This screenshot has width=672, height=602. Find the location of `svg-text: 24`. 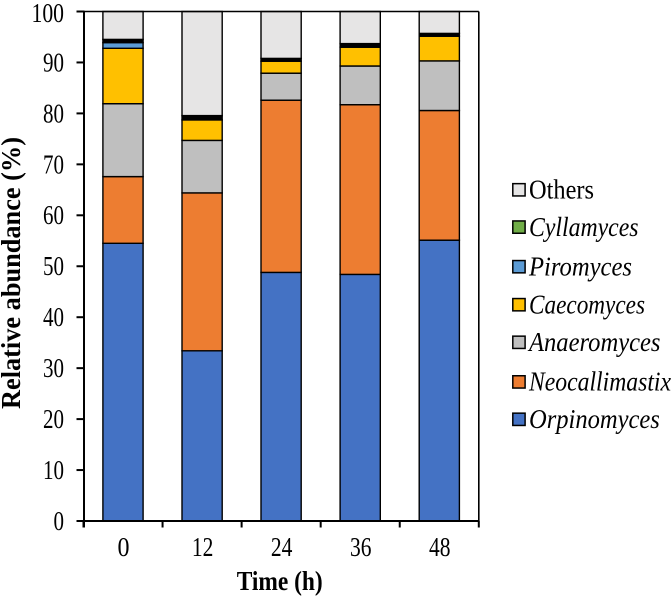

svg-text: 24 is located at coordinates (282, 547).